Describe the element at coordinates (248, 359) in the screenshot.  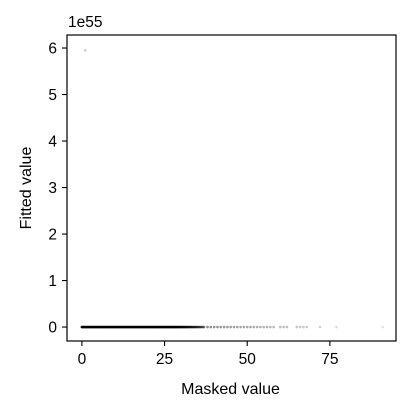
I see `x-tick-label: 50` at that location.